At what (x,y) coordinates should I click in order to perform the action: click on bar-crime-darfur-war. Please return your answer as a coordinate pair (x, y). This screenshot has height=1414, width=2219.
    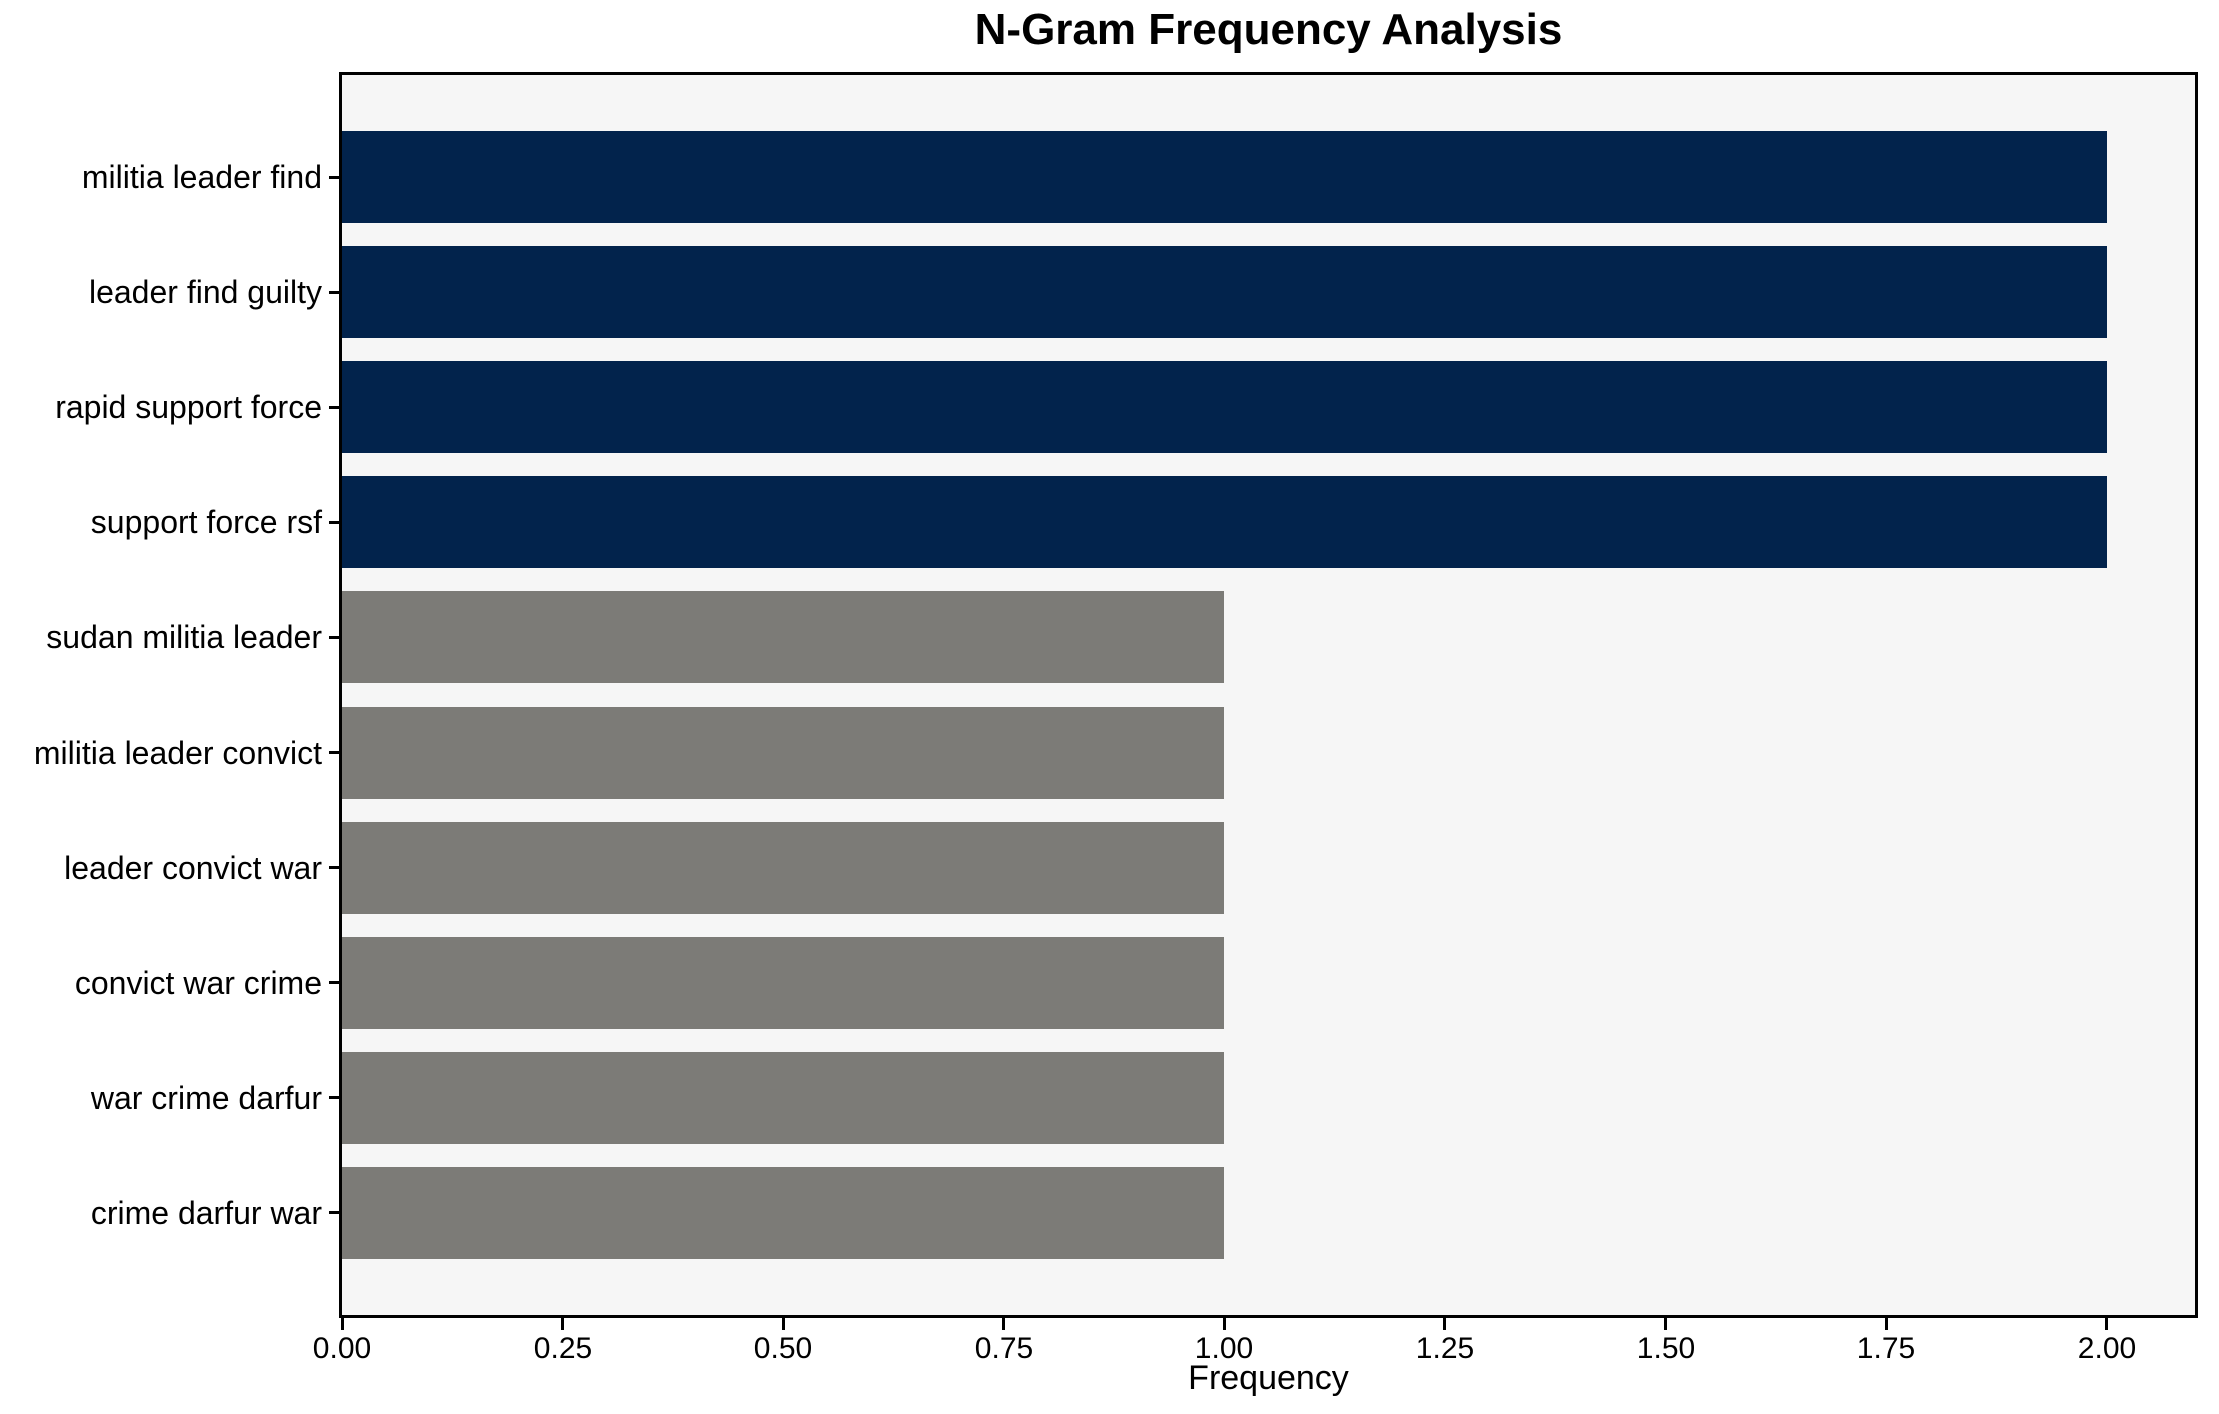
    Looking at the image, I should click on (783, 1213).